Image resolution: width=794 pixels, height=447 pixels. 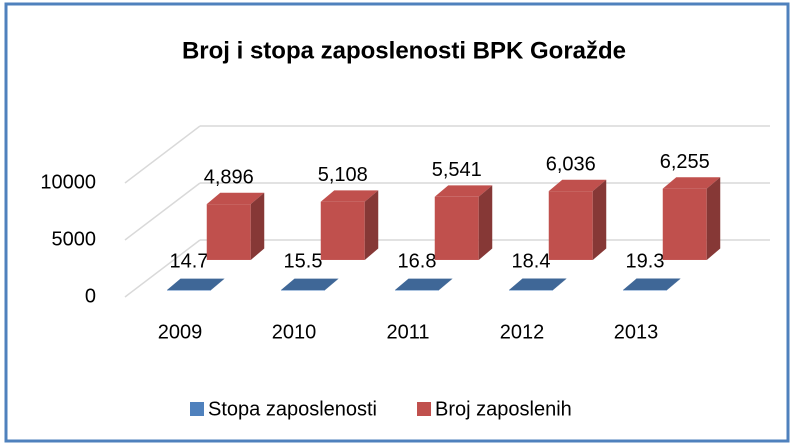 I want to click on x-tick-label: 2013, so click(x=636, y=332).